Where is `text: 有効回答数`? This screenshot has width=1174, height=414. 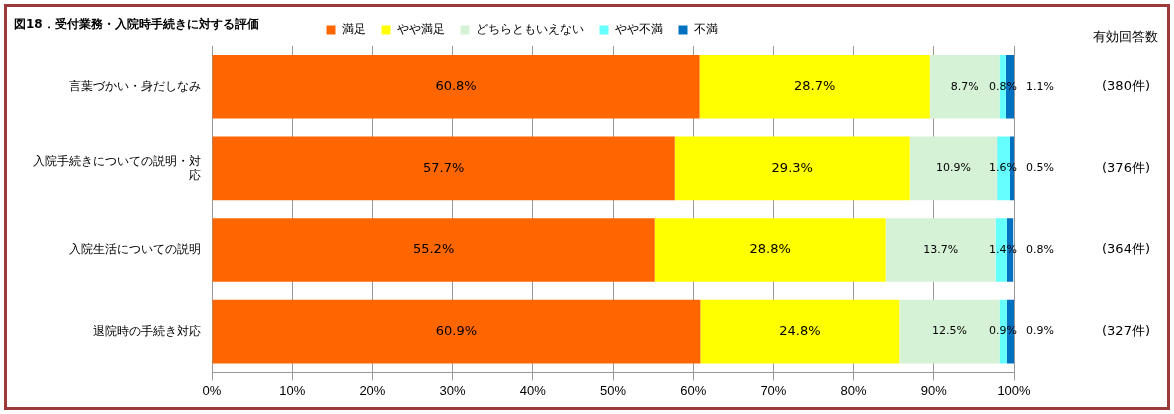 text: 有効回答数 is located at coordinates (1125, 37).